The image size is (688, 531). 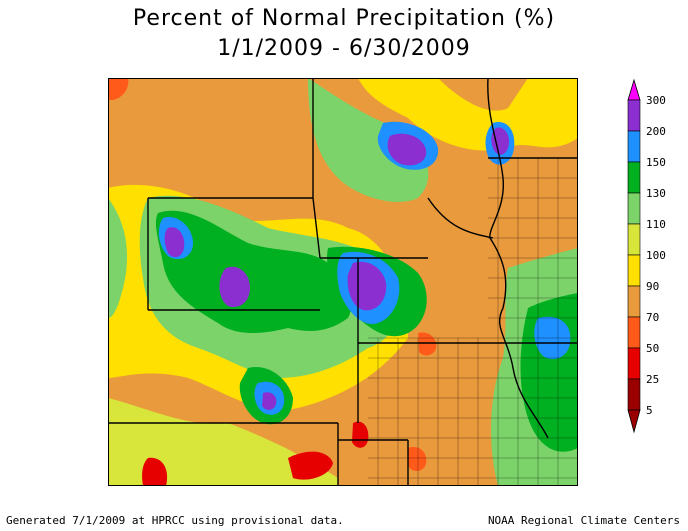 What do you see at coordinates (253, 271) in the screenshot?
I see `region-green-central` at bounding box center [253, 271].